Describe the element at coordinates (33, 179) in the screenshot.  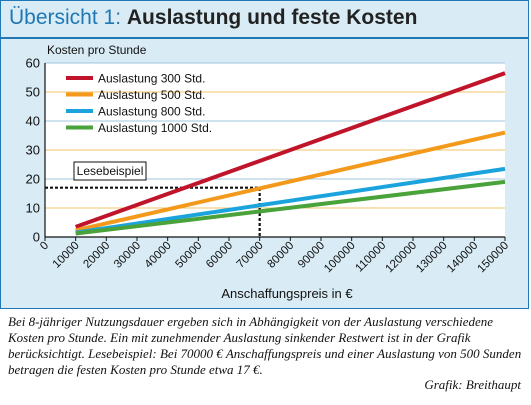
I see `y-tick-label: 20` at that location.